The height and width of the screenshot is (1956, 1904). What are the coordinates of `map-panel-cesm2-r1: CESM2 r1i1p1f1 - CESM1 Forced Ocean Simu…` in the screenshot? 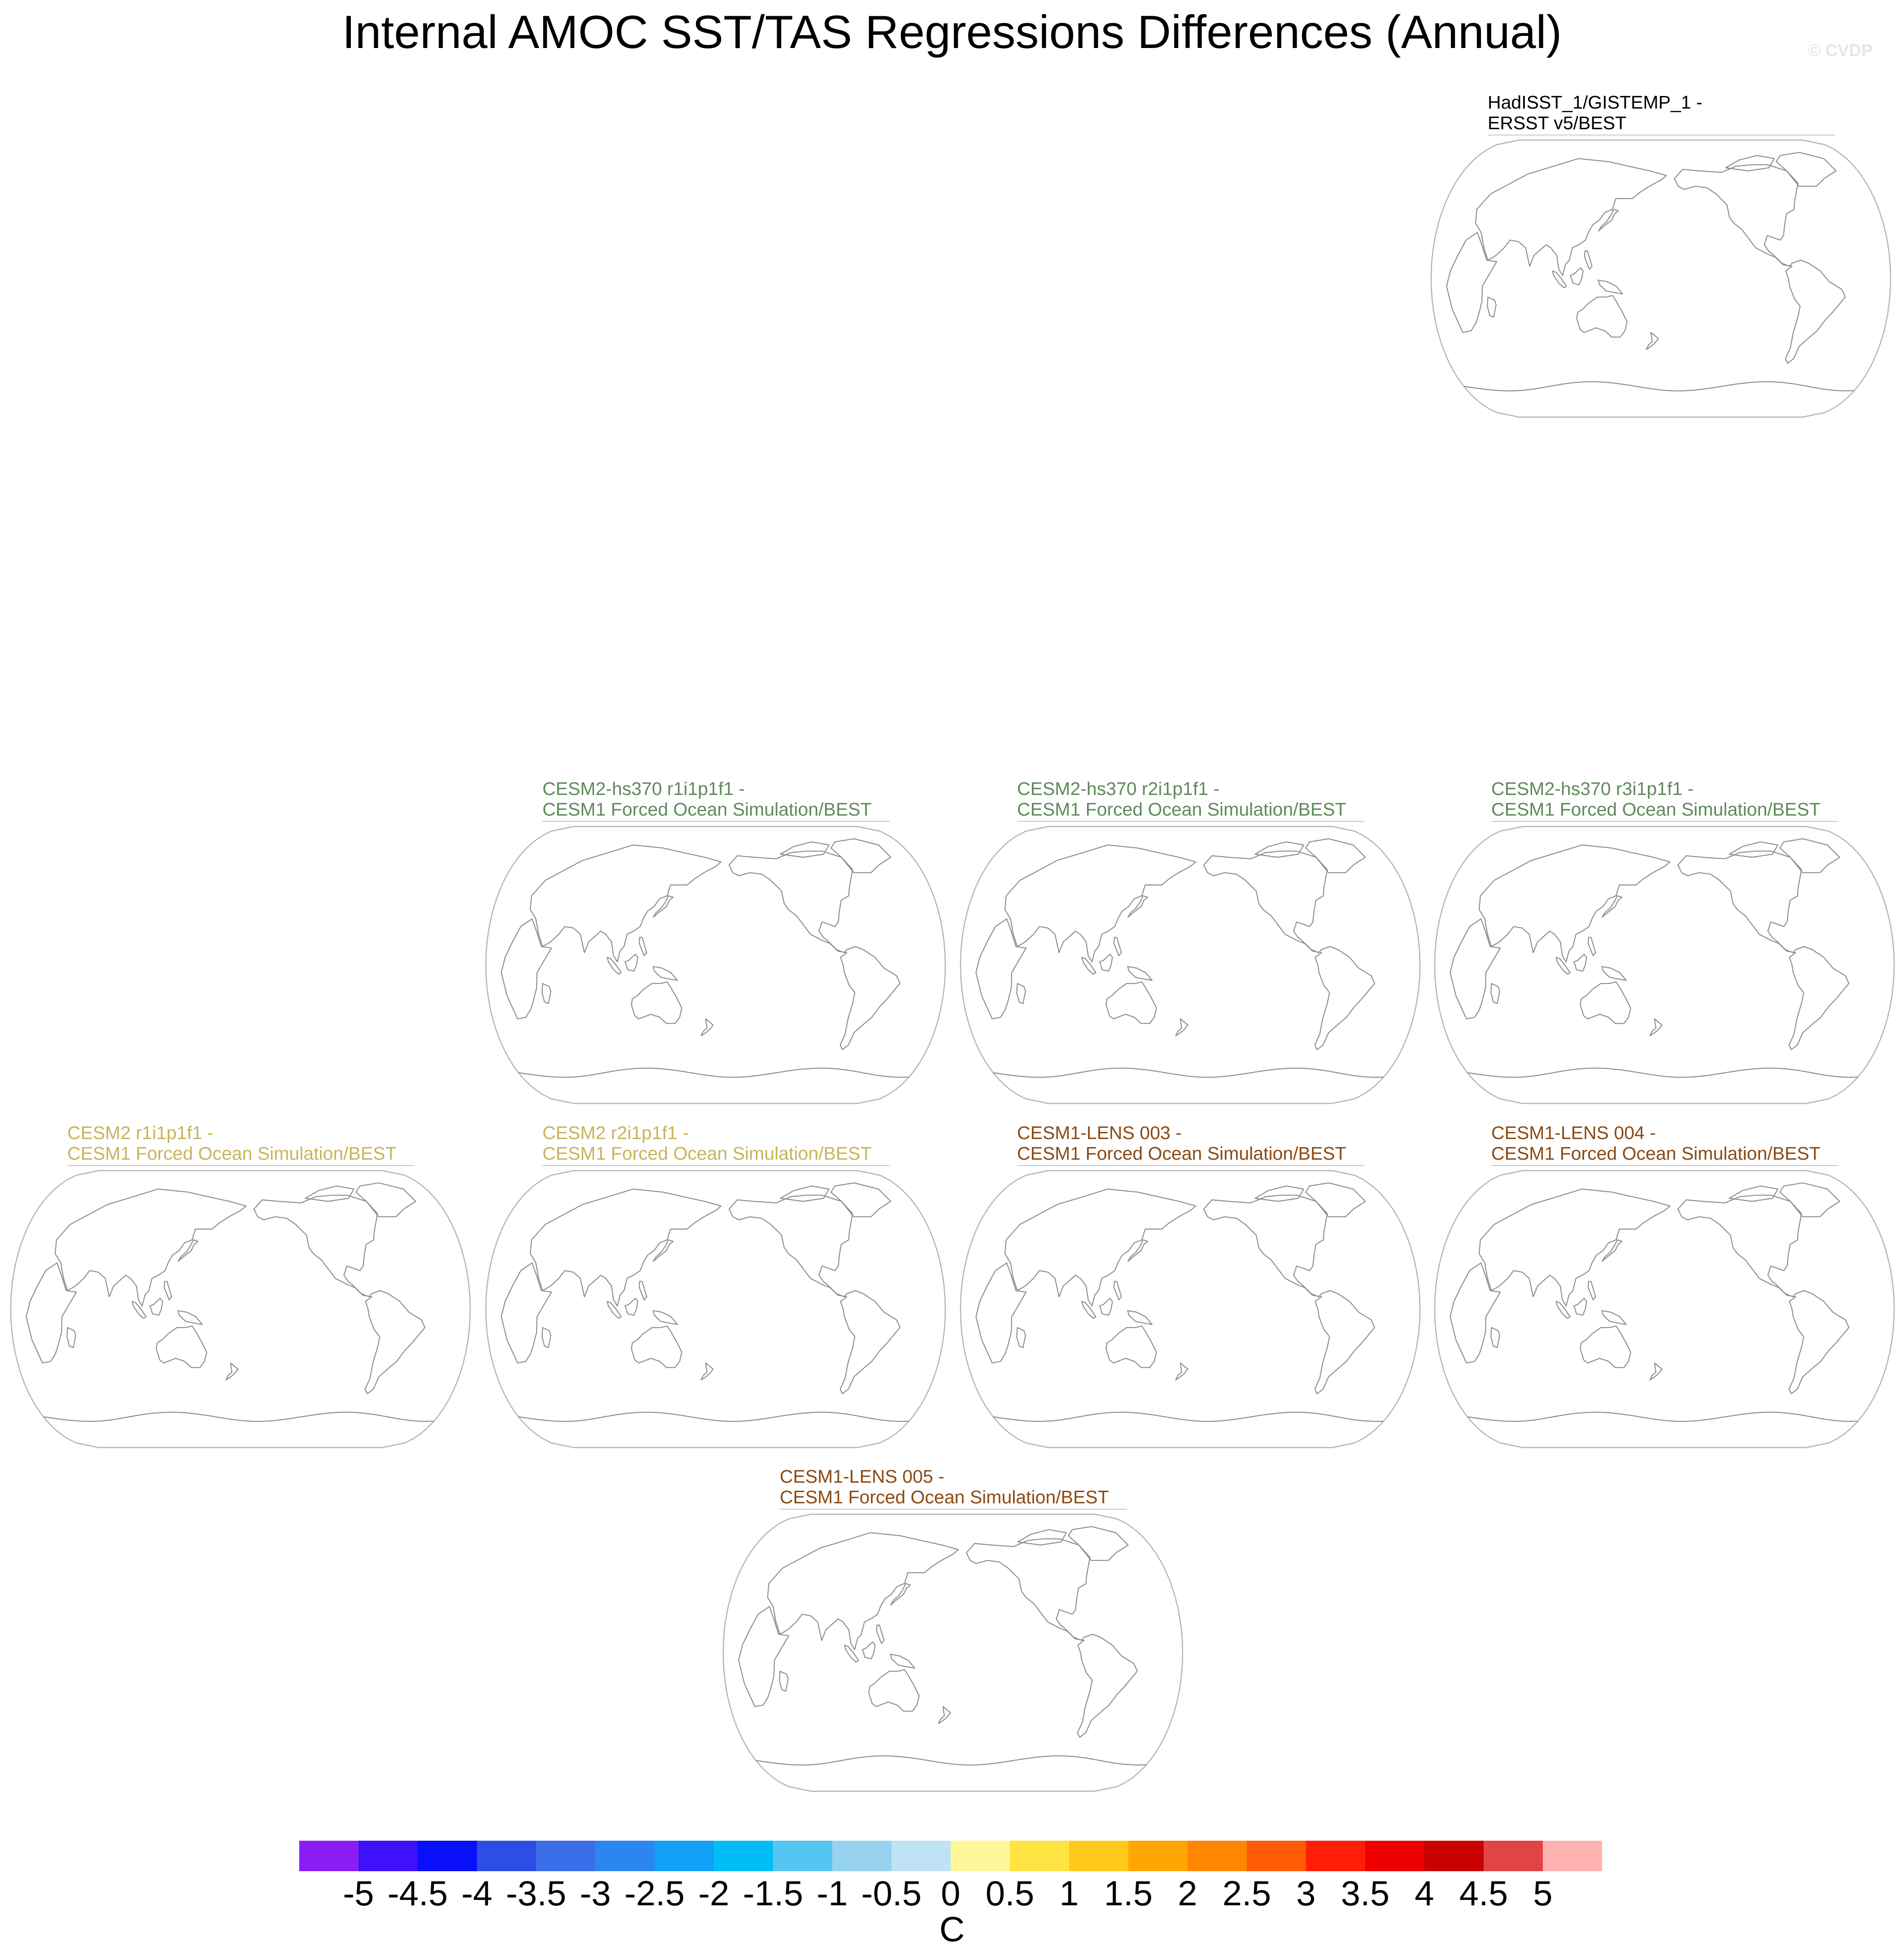 It's located at (240, 1319).